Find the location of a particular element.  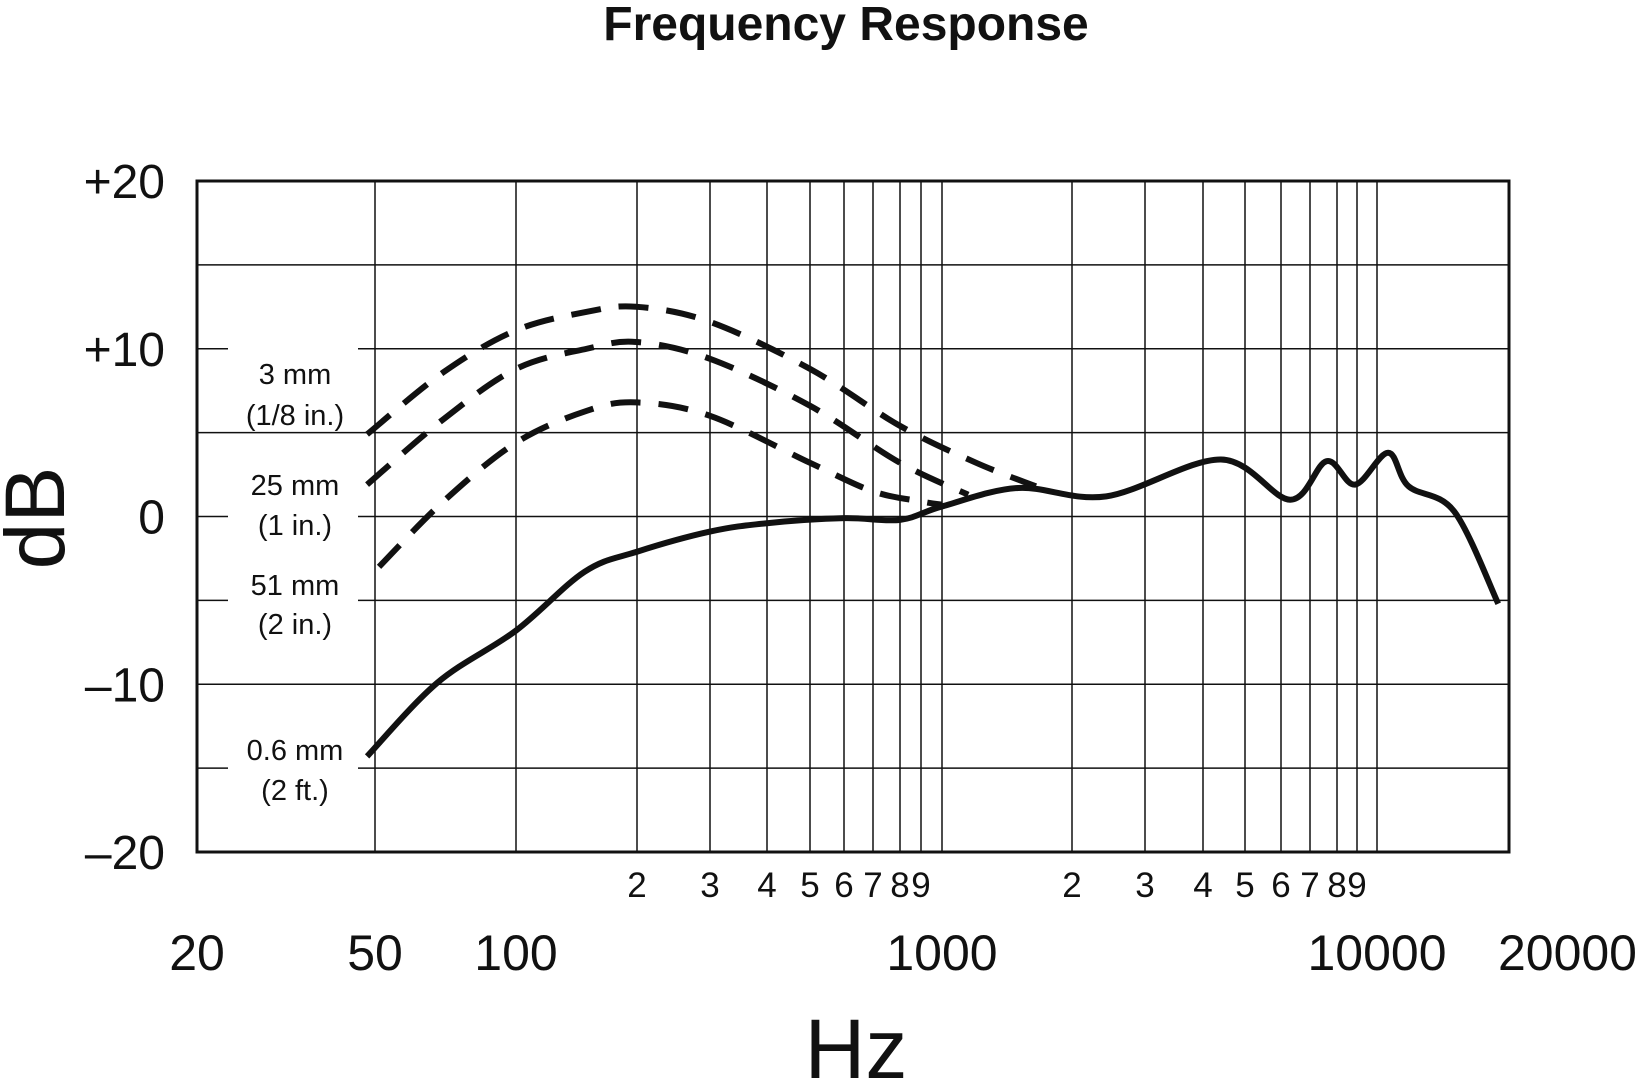

series-label: (2 in.) is located at coordinates (295, 625).